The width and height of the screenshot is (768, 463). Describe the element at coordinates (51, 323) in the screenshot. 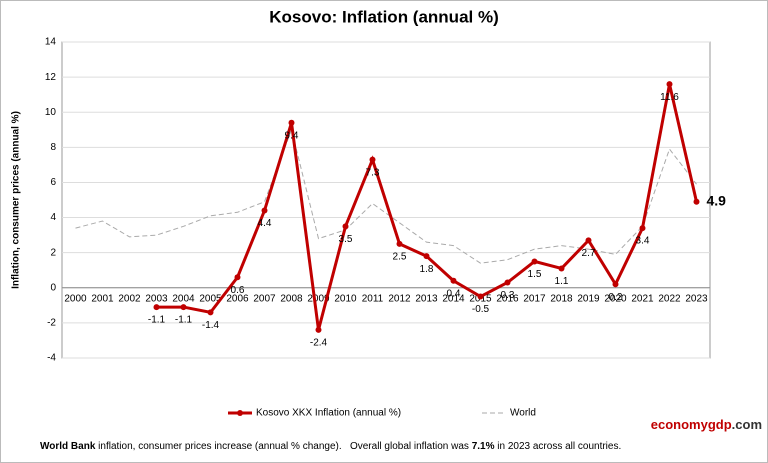

I see `y-tick-label: -2` at that location.